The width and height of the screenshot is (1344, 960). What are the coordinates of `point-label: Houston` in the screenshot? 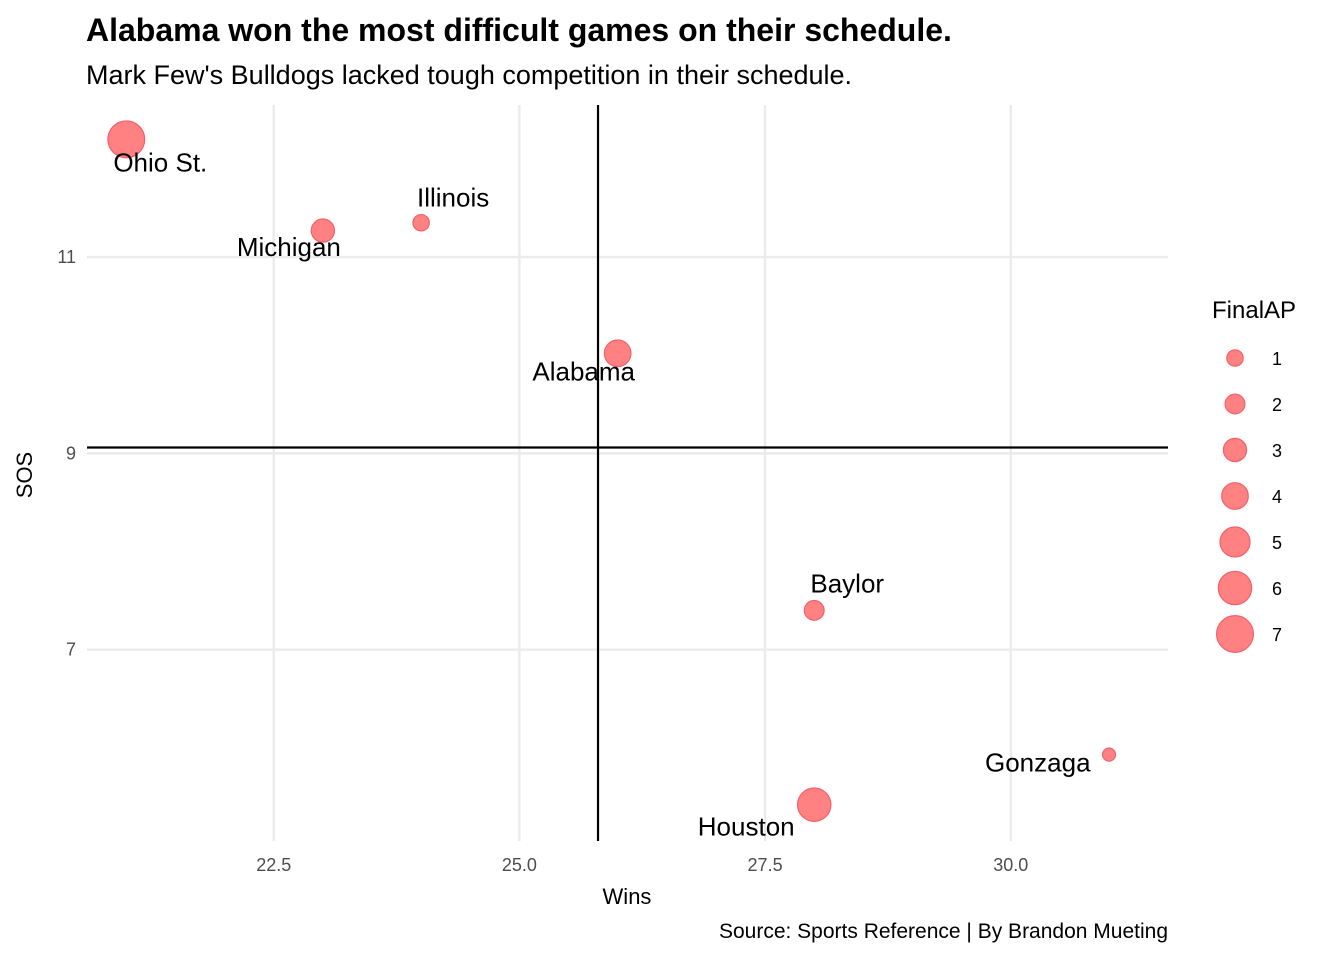 It's located at (746, 826).